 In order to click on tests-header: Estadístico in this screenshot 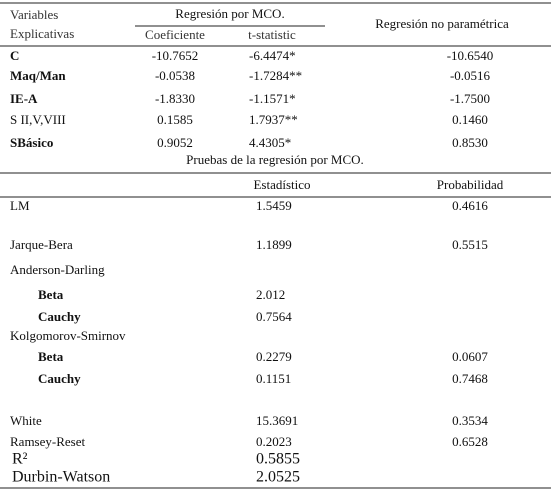, I will do `click(281, 184)`.